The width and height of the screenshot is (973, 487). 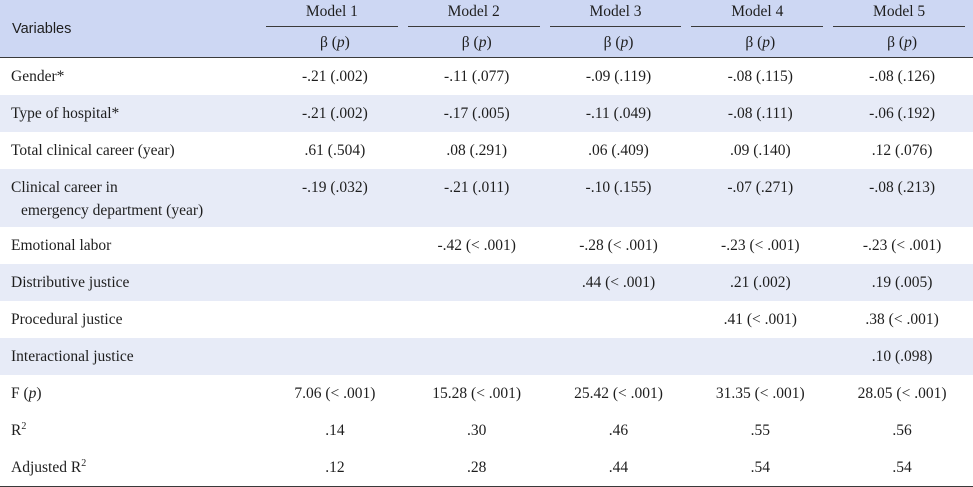 What do you see at coordinates (760, 150) in the screenshot?
I see `table-cell: .09 (.140)` at bounding box center [760, 150].